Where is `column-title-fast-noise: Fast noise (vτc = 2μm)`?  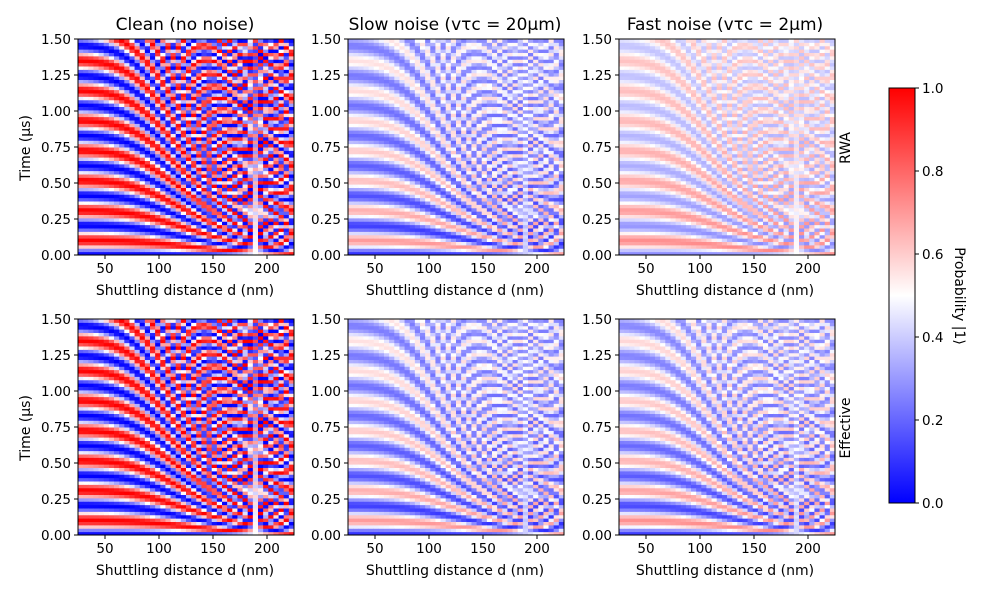
column-title-fast-noise: Fast noise (vτc = 2μm) is located at coordinates (725, 25).